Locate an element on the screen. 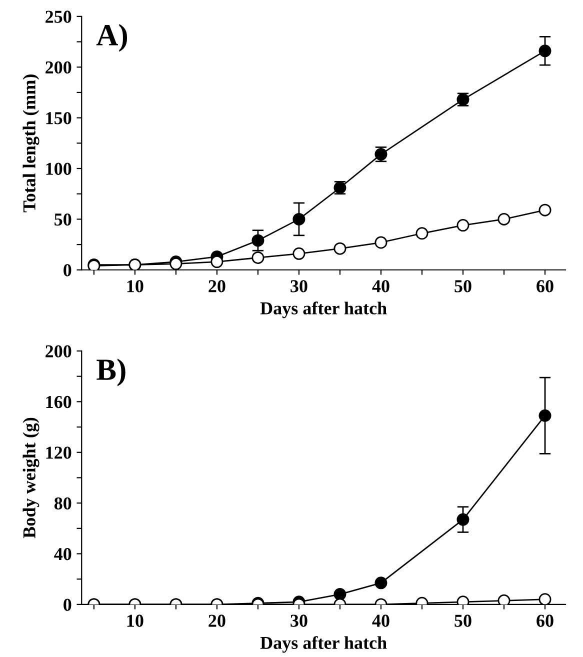 The height and width of the screenshot is (657, 583). y-tick-label: 160 is located at coordinates (59, 402).